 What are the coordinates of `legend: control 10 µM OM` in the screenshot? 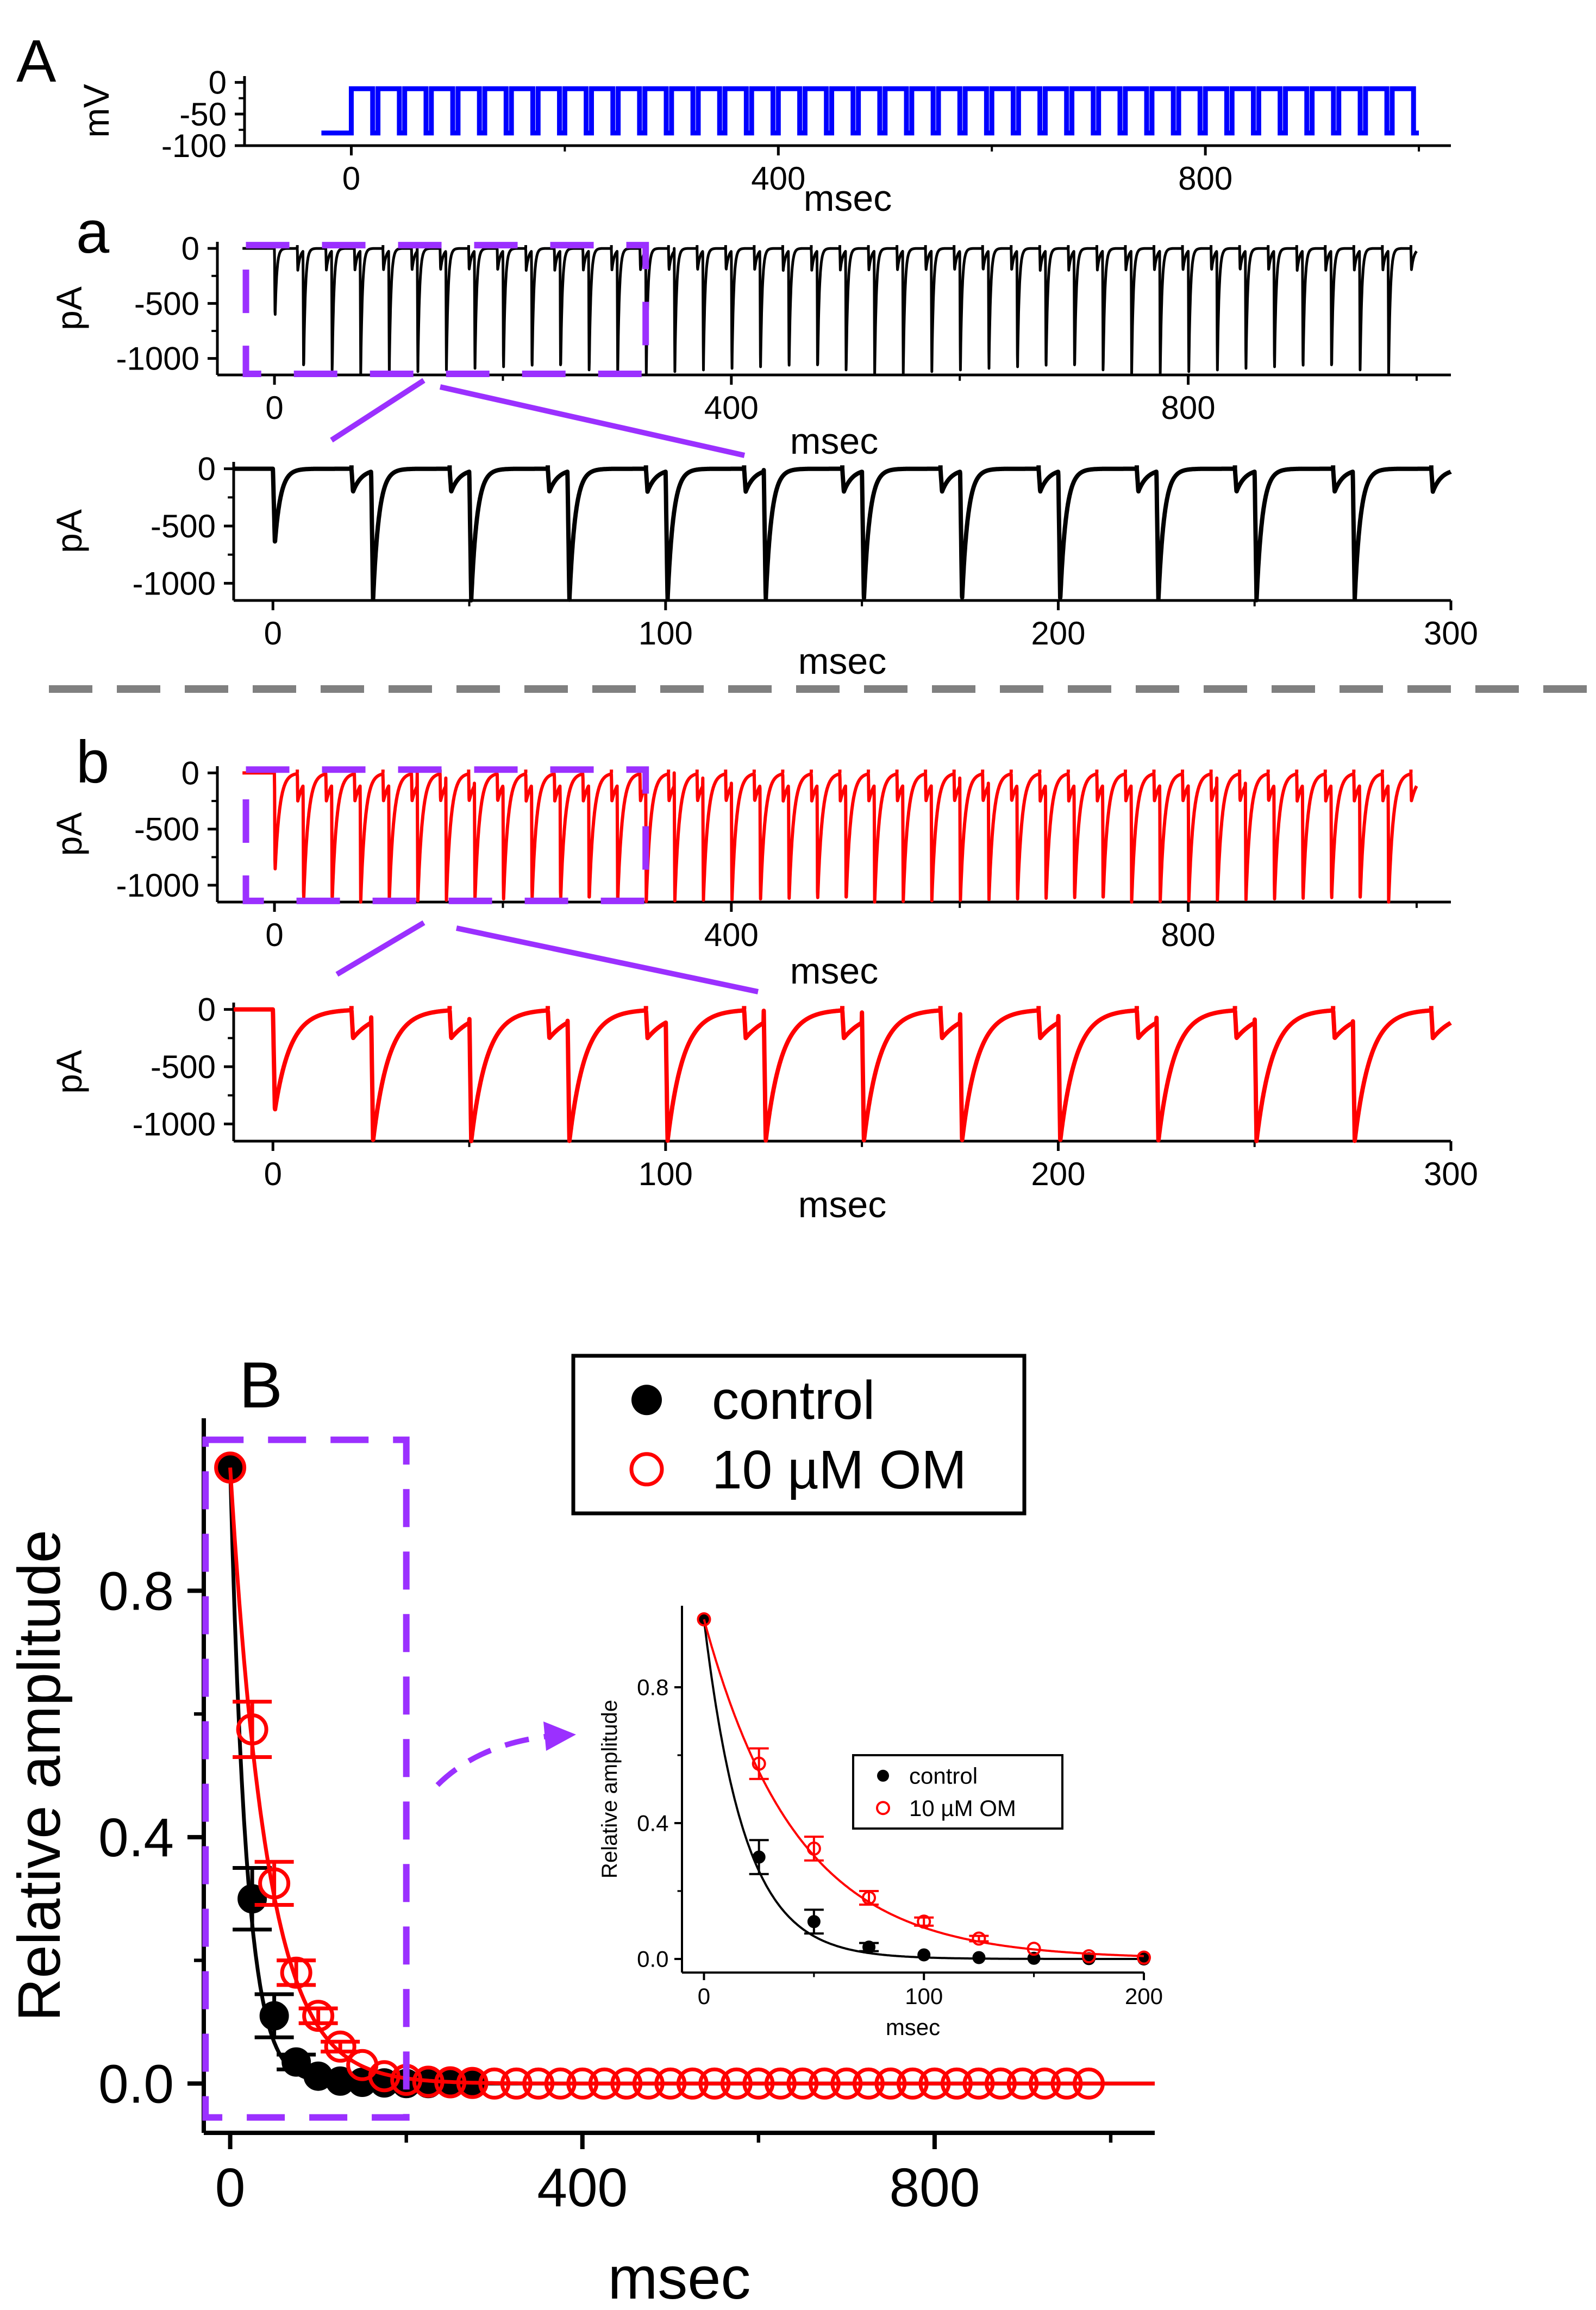 It's located at (957, 1792).